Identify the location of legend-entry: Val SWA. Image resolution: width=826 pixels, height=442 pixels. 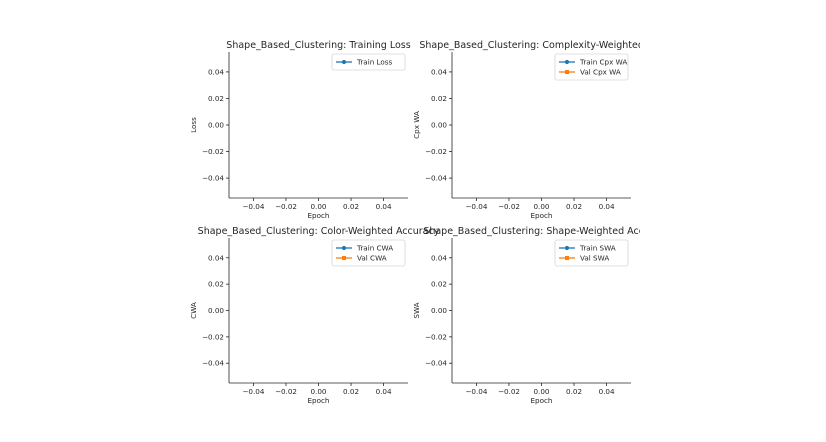
(594, 258).